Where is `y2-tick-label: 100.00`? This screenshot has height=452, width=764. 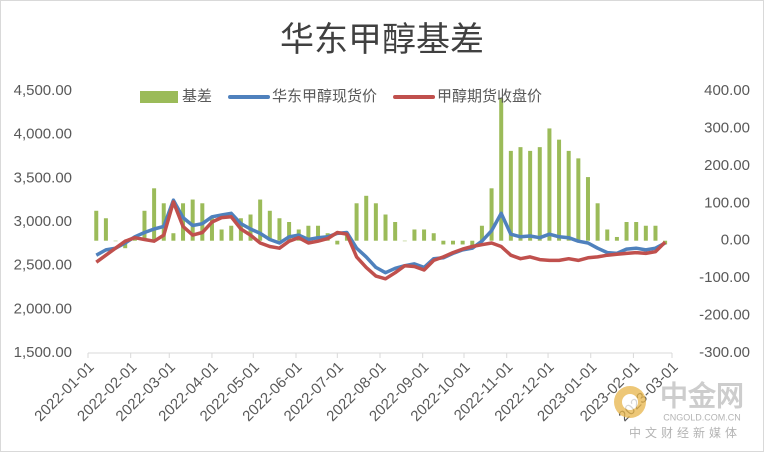 y2-tick-label: 100.00 is located at coordinates (727, 202).